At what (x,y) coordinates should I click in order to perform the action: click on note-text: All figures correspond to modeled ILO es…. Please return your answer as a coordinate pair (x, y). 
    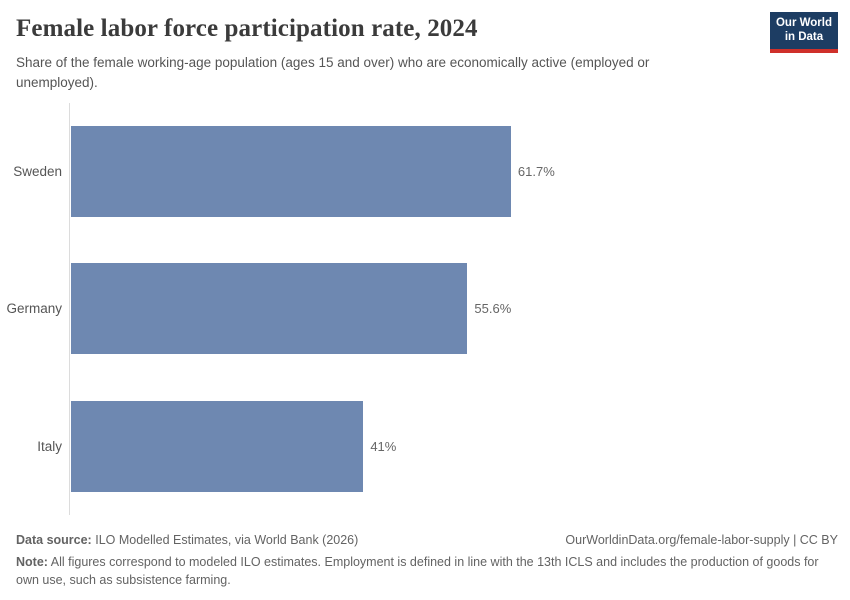
    Looking at the image, I should click on (417, 571).